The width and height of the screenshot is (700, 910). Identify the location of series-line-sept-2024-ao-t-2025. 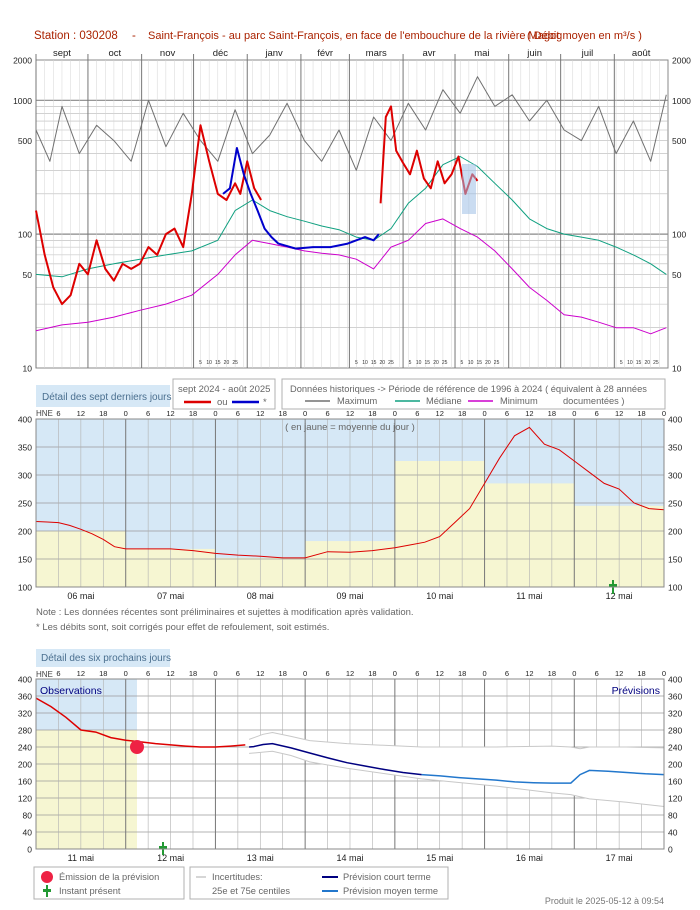
(148, 215).